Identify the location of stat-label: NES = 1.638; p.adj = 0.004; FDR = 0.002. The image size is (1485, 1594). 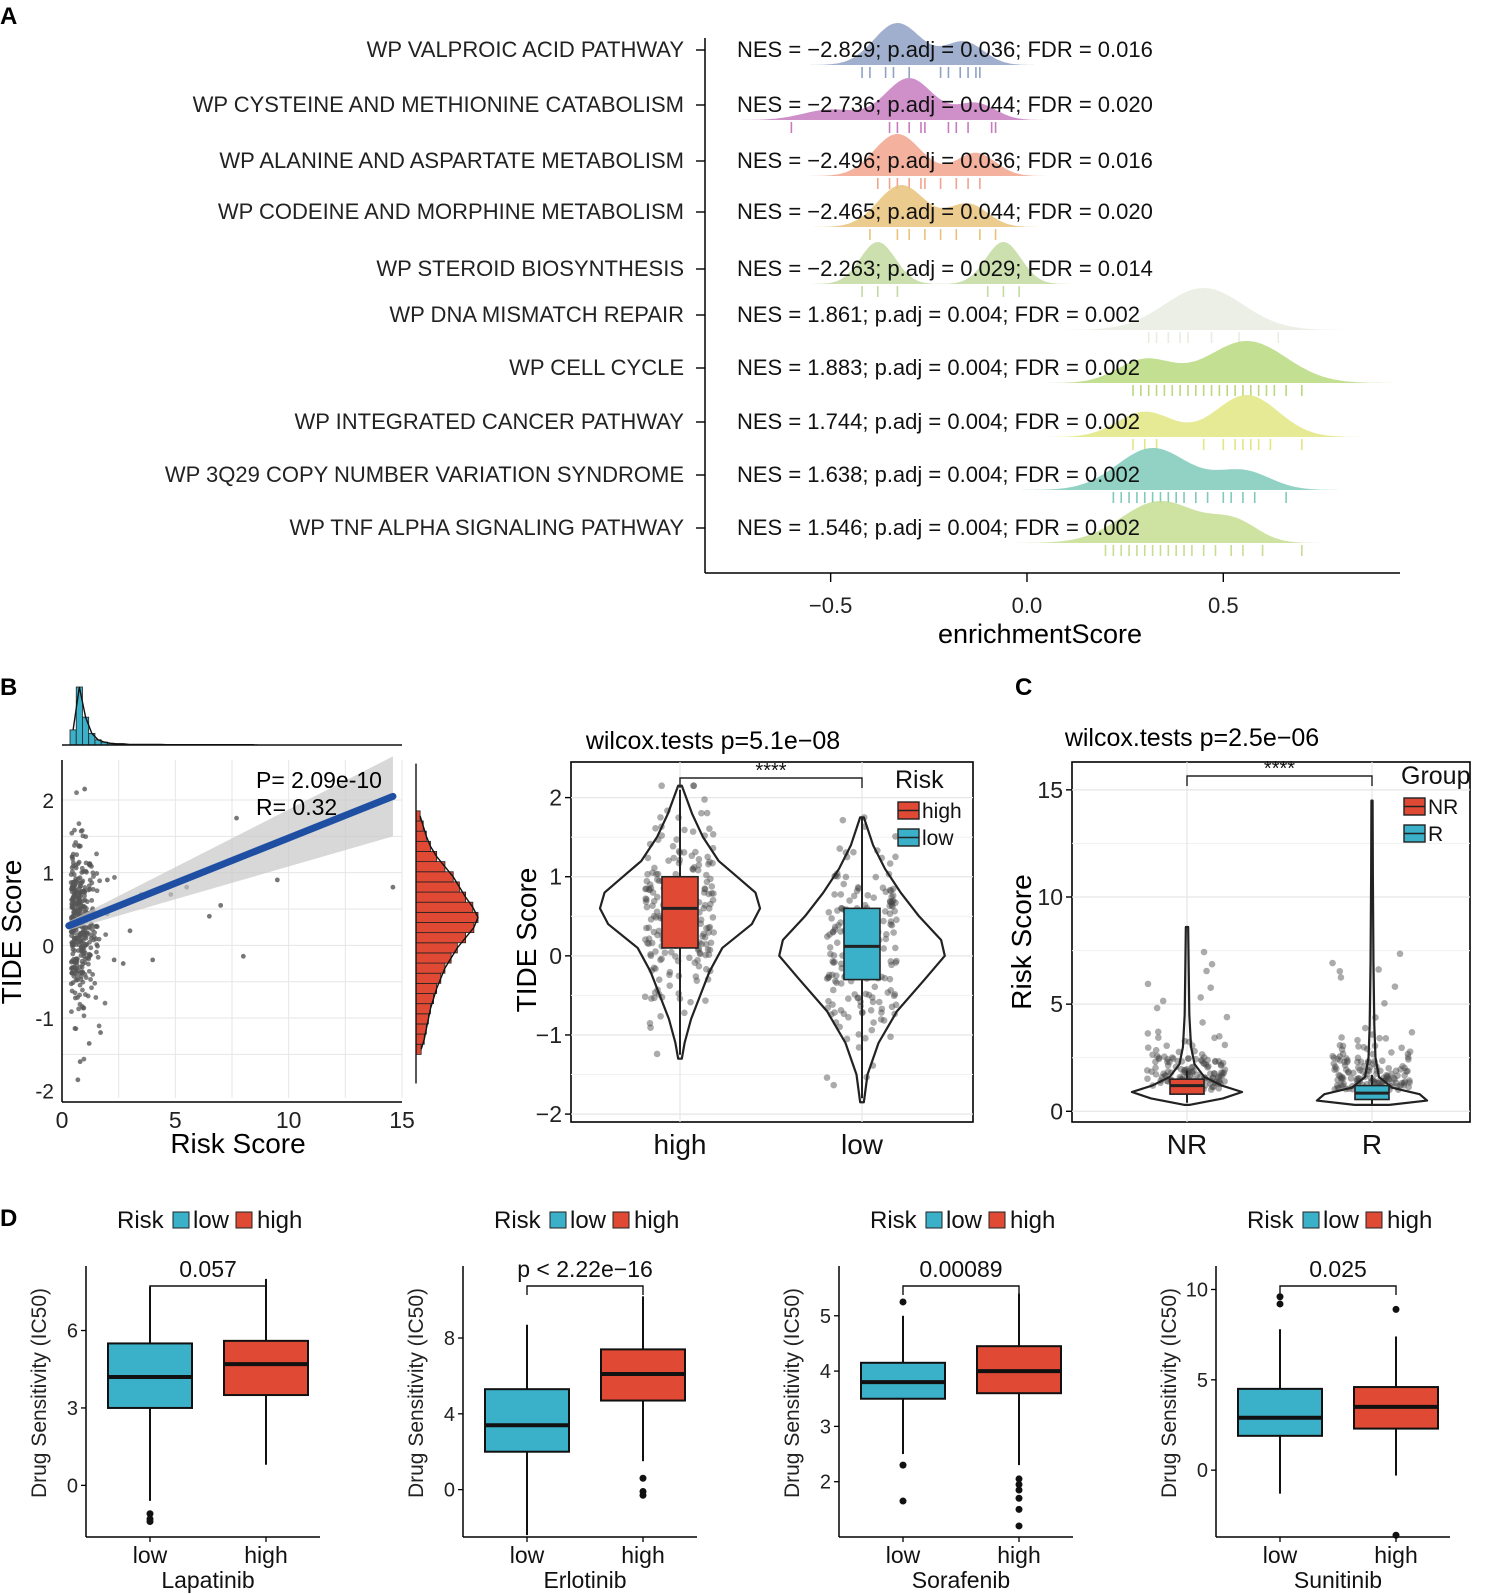
(938, 474).